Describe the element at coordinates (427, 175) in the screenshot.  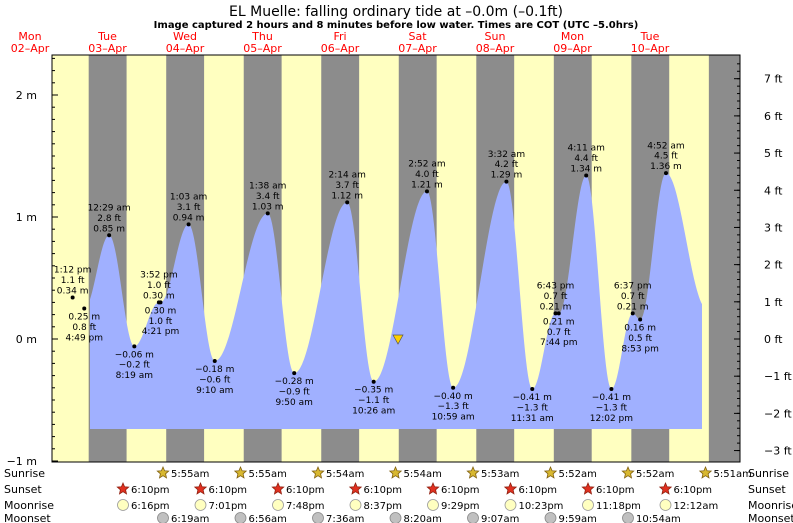
I see `high-tide-label: 4.0 ft` at that location.